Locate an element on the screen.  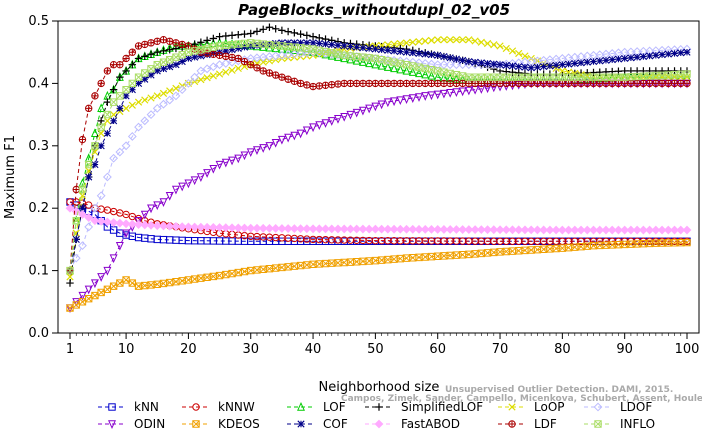
legend-item-knn: kNN is located at coordinates (128, 407).